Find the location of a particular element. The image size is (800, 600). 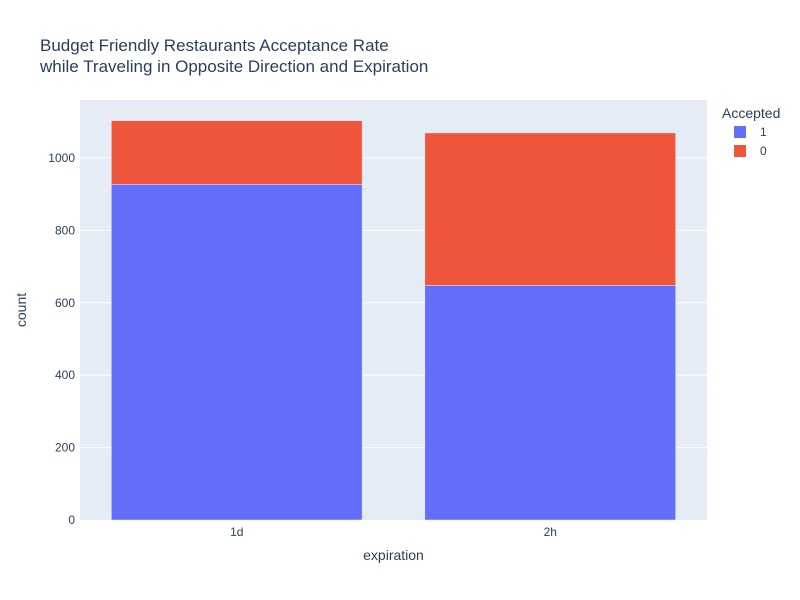

legend: Accepted 10 is located at coordinates (751, 131).